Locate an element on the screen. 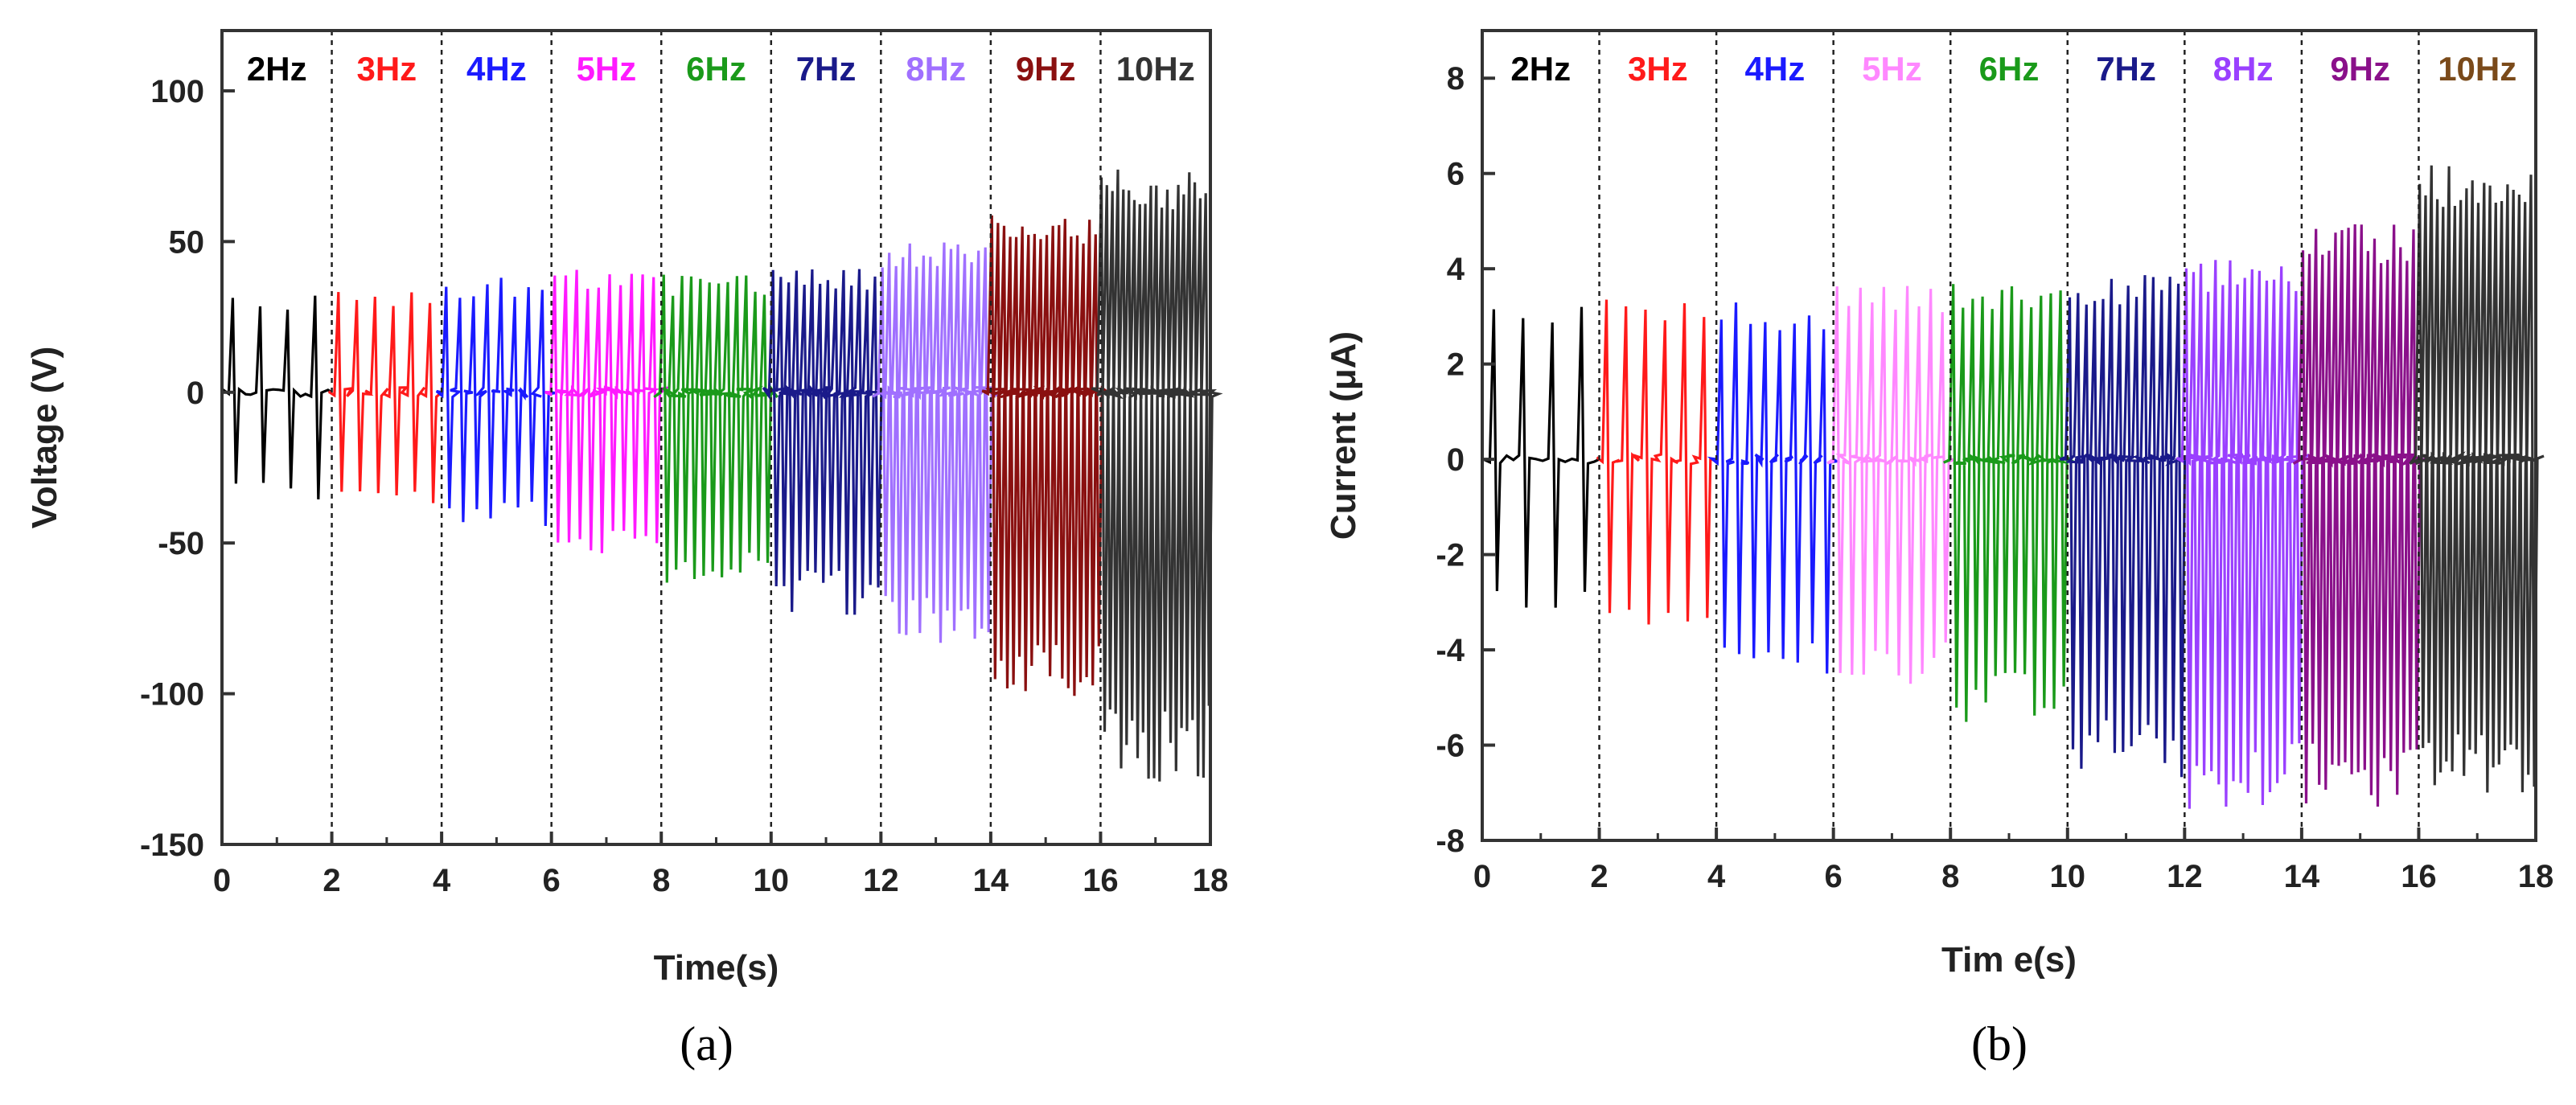 This screenshot has width=2576, height=1105. voltage-series-4Hz is located at coordinates (495, 402).